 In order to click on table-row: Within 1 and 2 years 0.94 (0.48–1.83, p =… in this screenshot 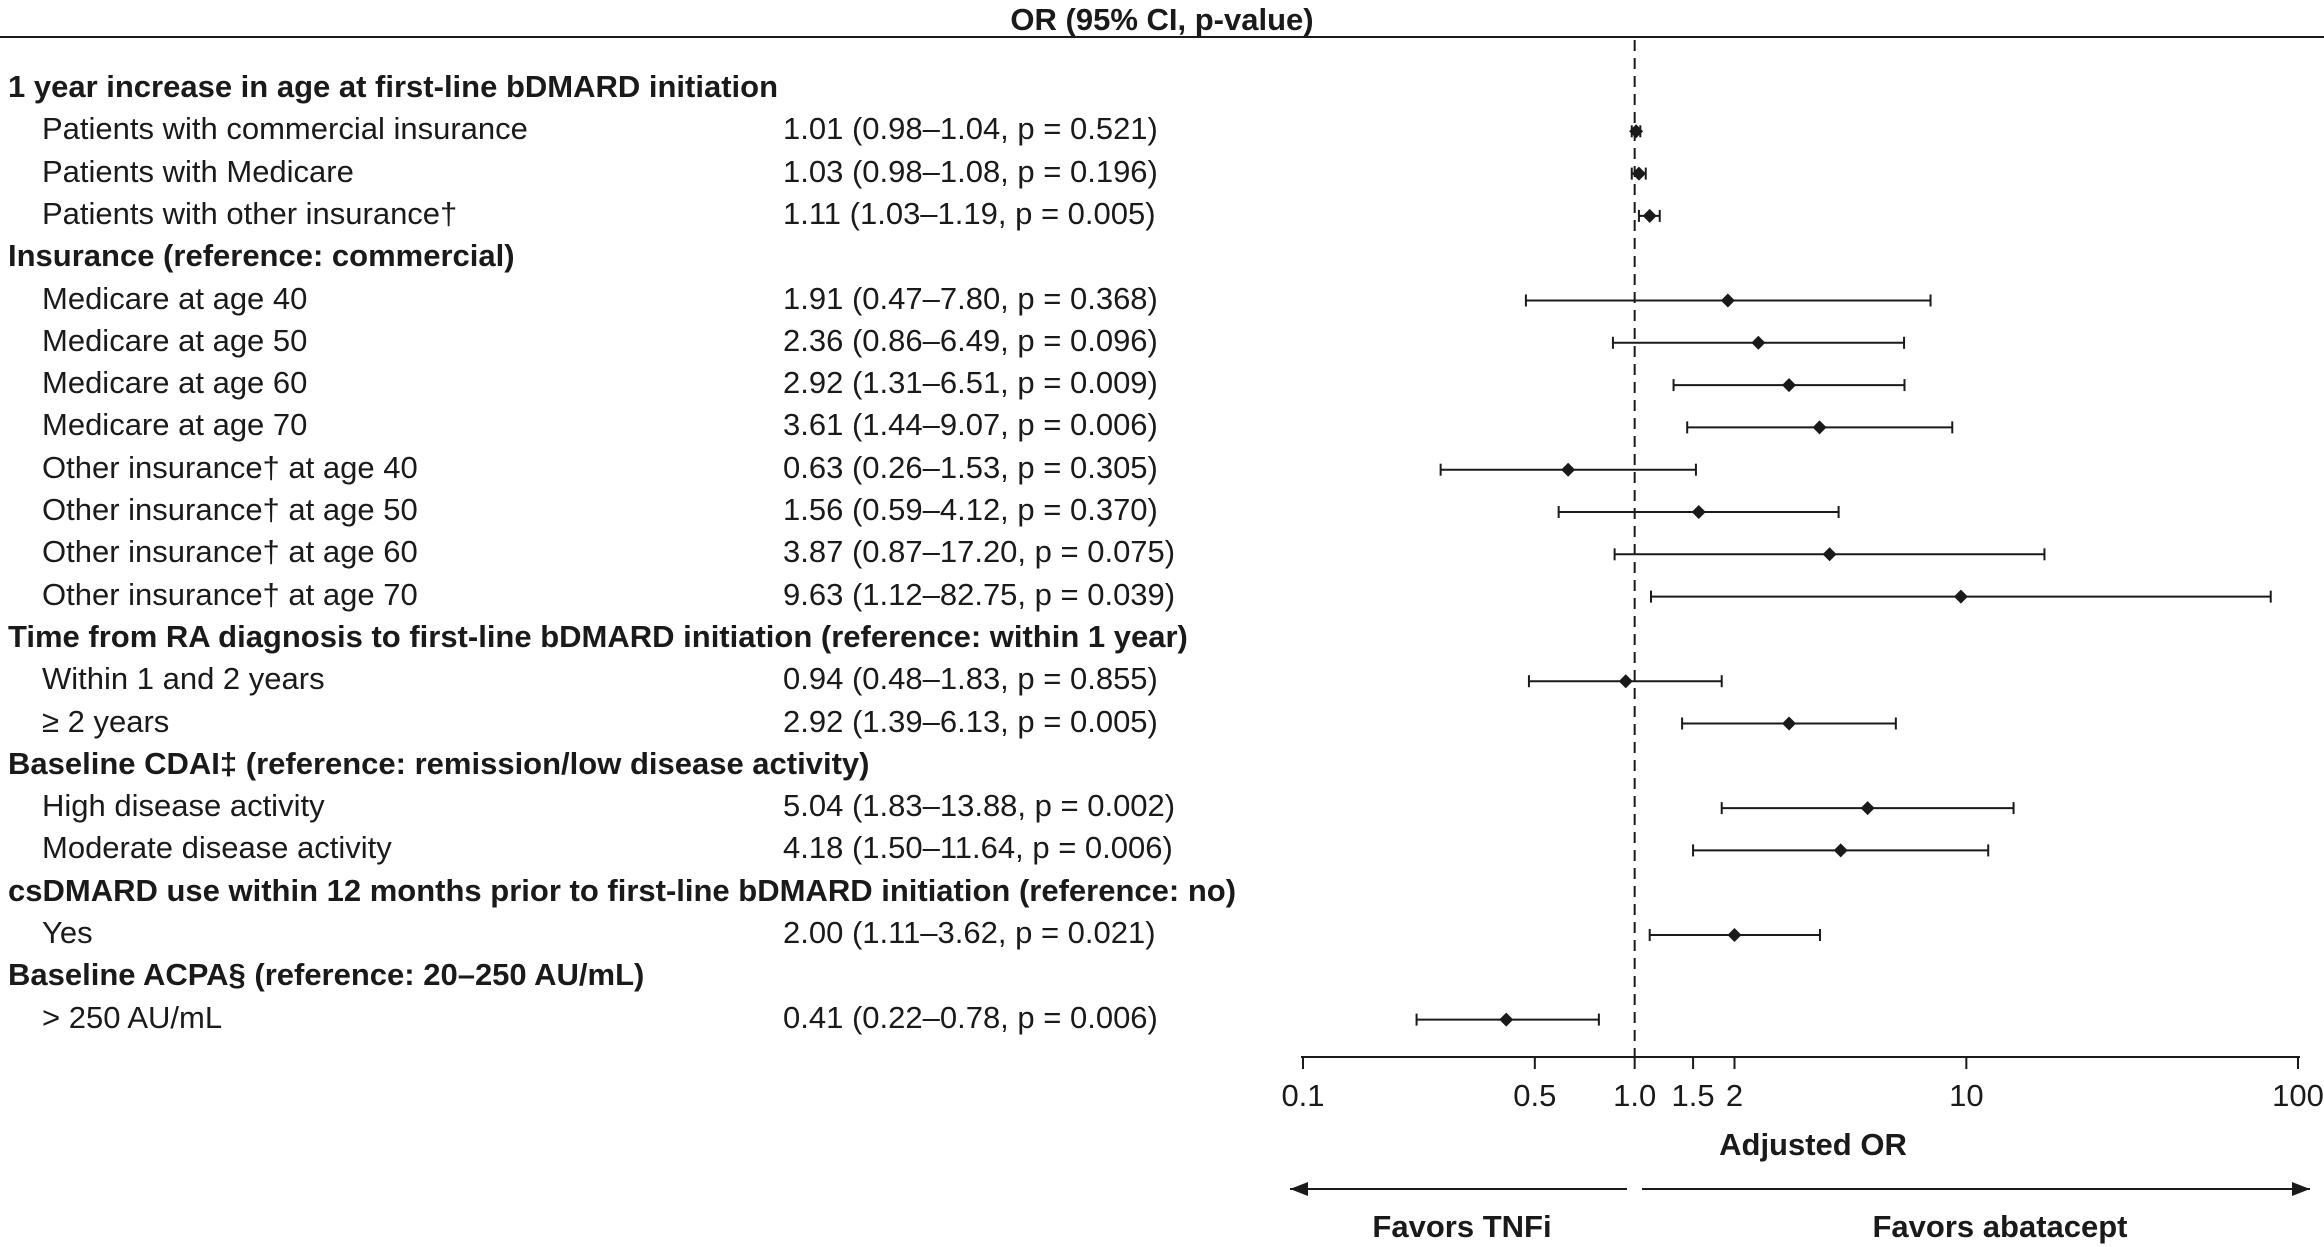, I will do `click(645, 679)`.